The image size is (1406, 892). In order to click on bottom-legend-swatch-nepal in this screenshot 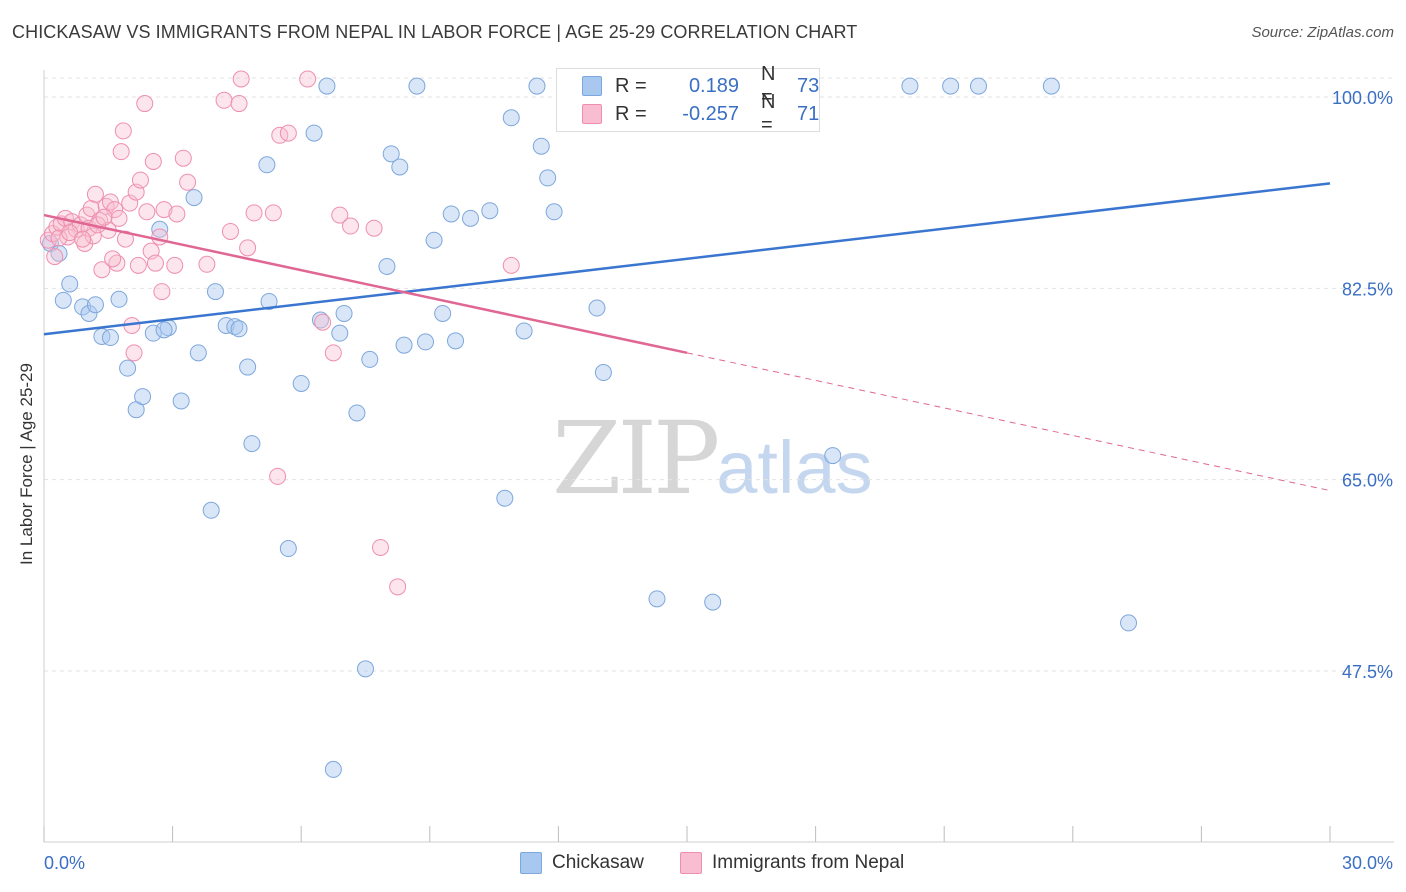, I will do `click(691, 863)`.